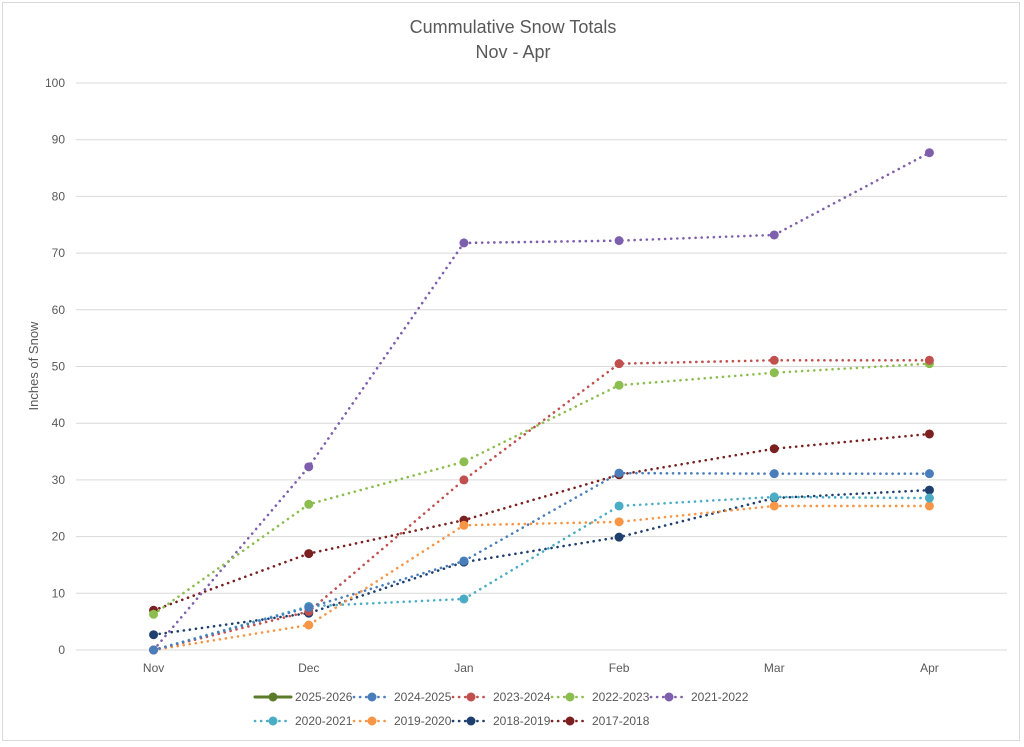 The width and height of the screenshot is (1024, 747). I want to click on y-tick-label: 10, so click(59, 593).